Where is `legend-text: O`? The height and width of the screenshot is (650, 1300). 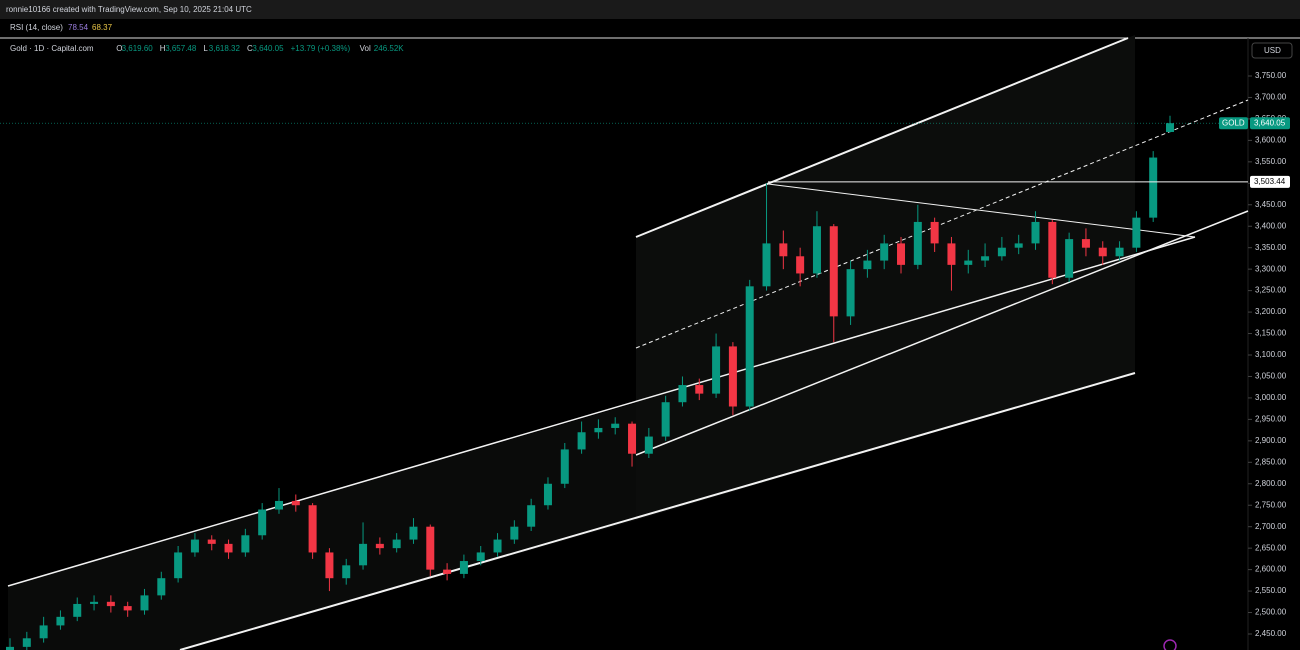
legend-text: O is located at coordinates (119, 48).